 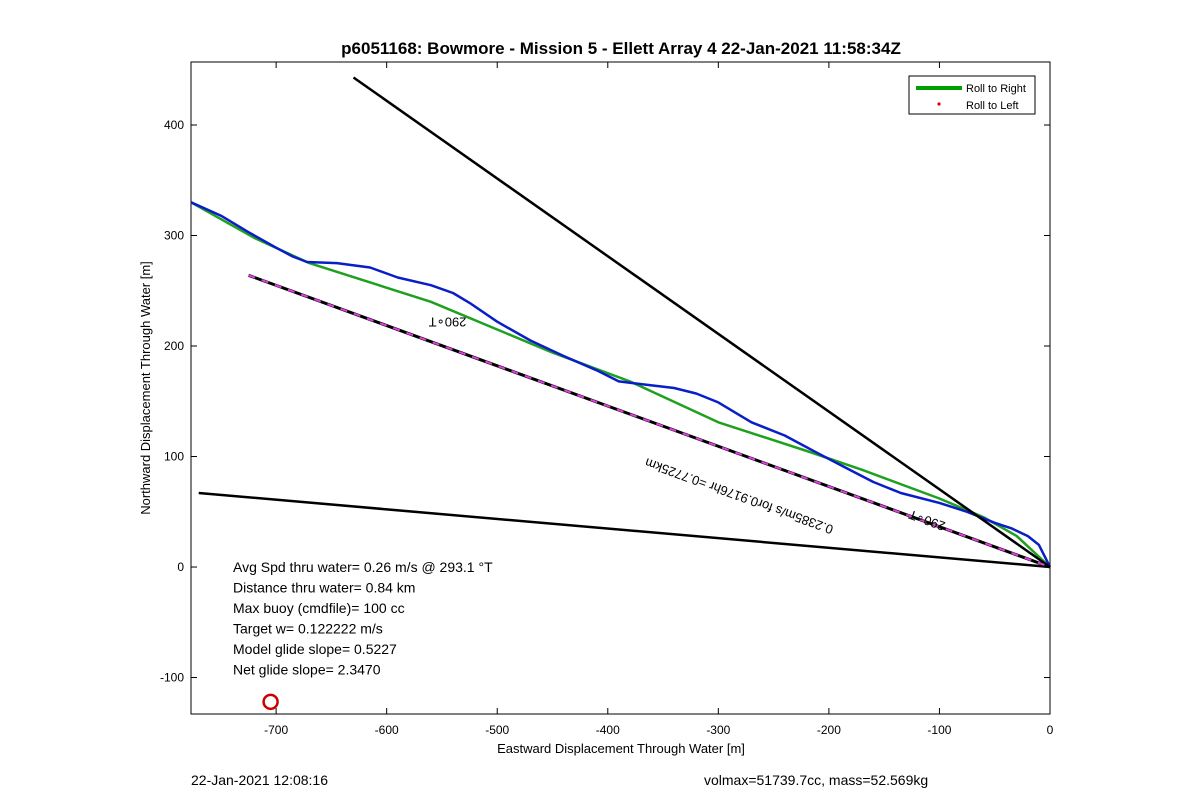 What do you see at coordinates (363, 567) in the screenshot?
I see `stat-line: Avg Spd thru water= 0.26 m/s @ 293.1 °T` at bounding box center [363, 567].